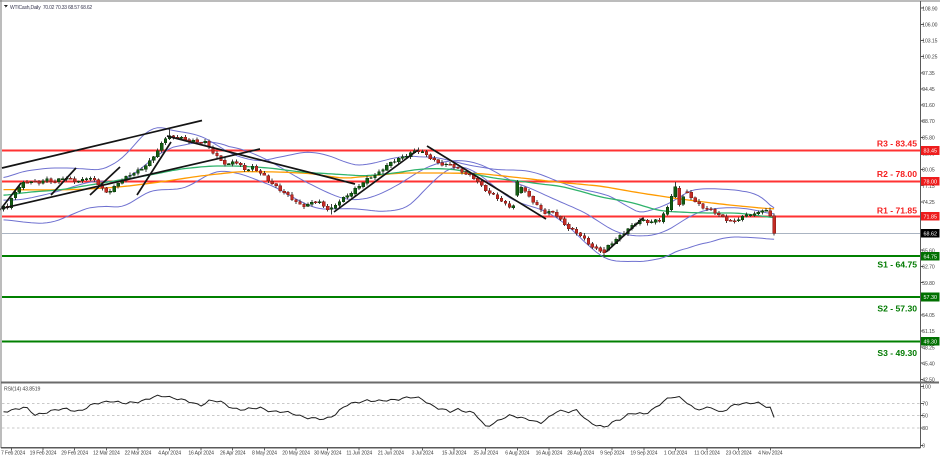 This screenshot has width=940, height=459. What do you see at coordinates (707, 454) in the screenshot?
I see `svg-text: 11 Oct 2024` at bounding box center [707, 454].